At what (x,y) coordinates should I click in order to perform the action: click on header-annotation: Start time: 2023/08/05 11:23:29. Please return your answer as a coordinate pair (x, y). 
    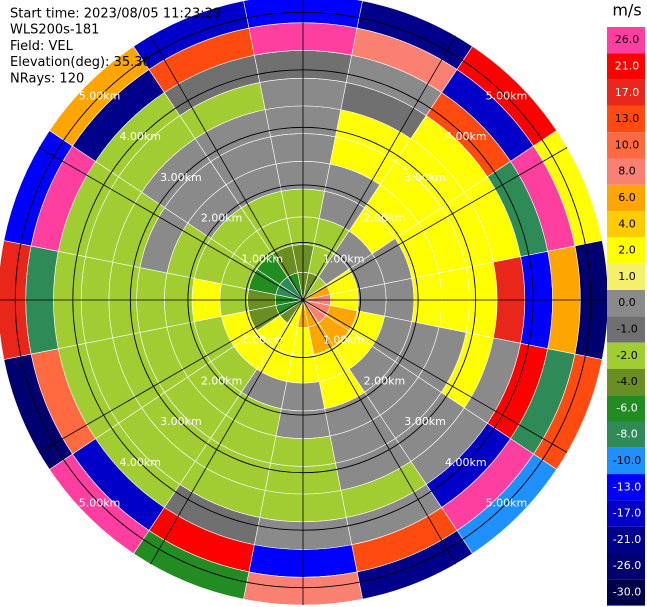
    Looking at the image, I should click on (115, 14).